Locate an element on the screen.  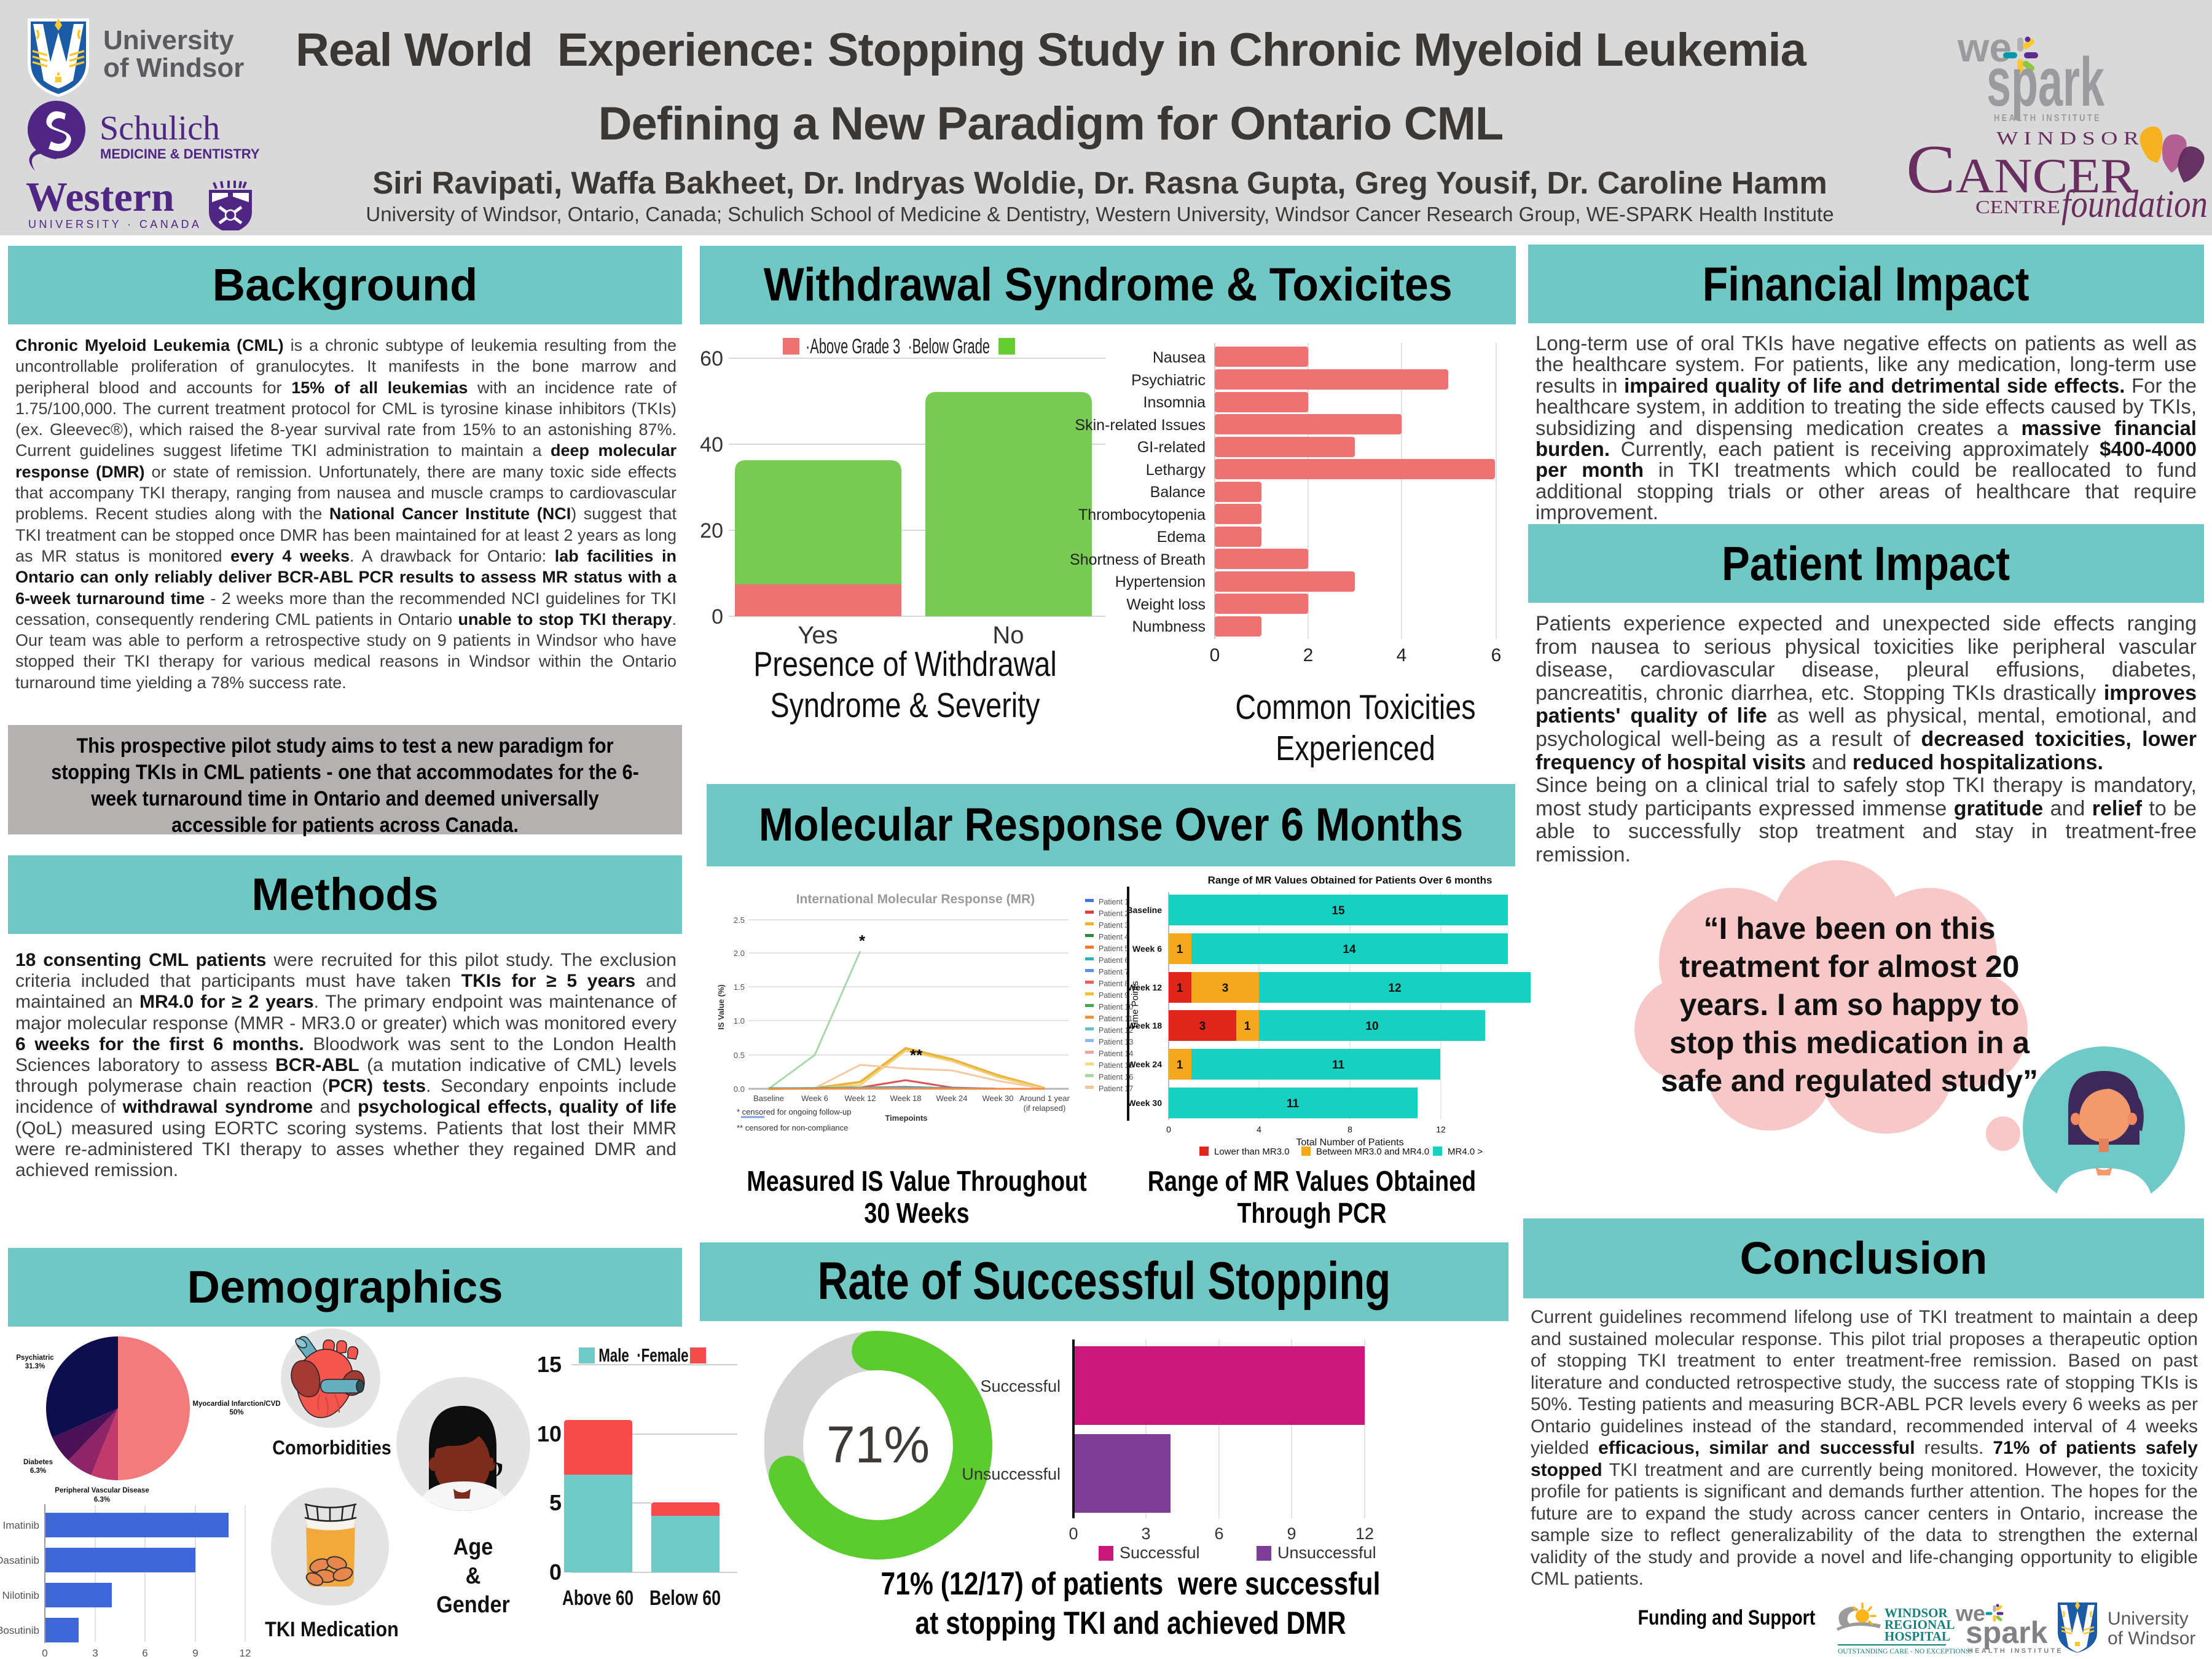
svg-text: Patient 10 is located at coordinates (1116, 1007).